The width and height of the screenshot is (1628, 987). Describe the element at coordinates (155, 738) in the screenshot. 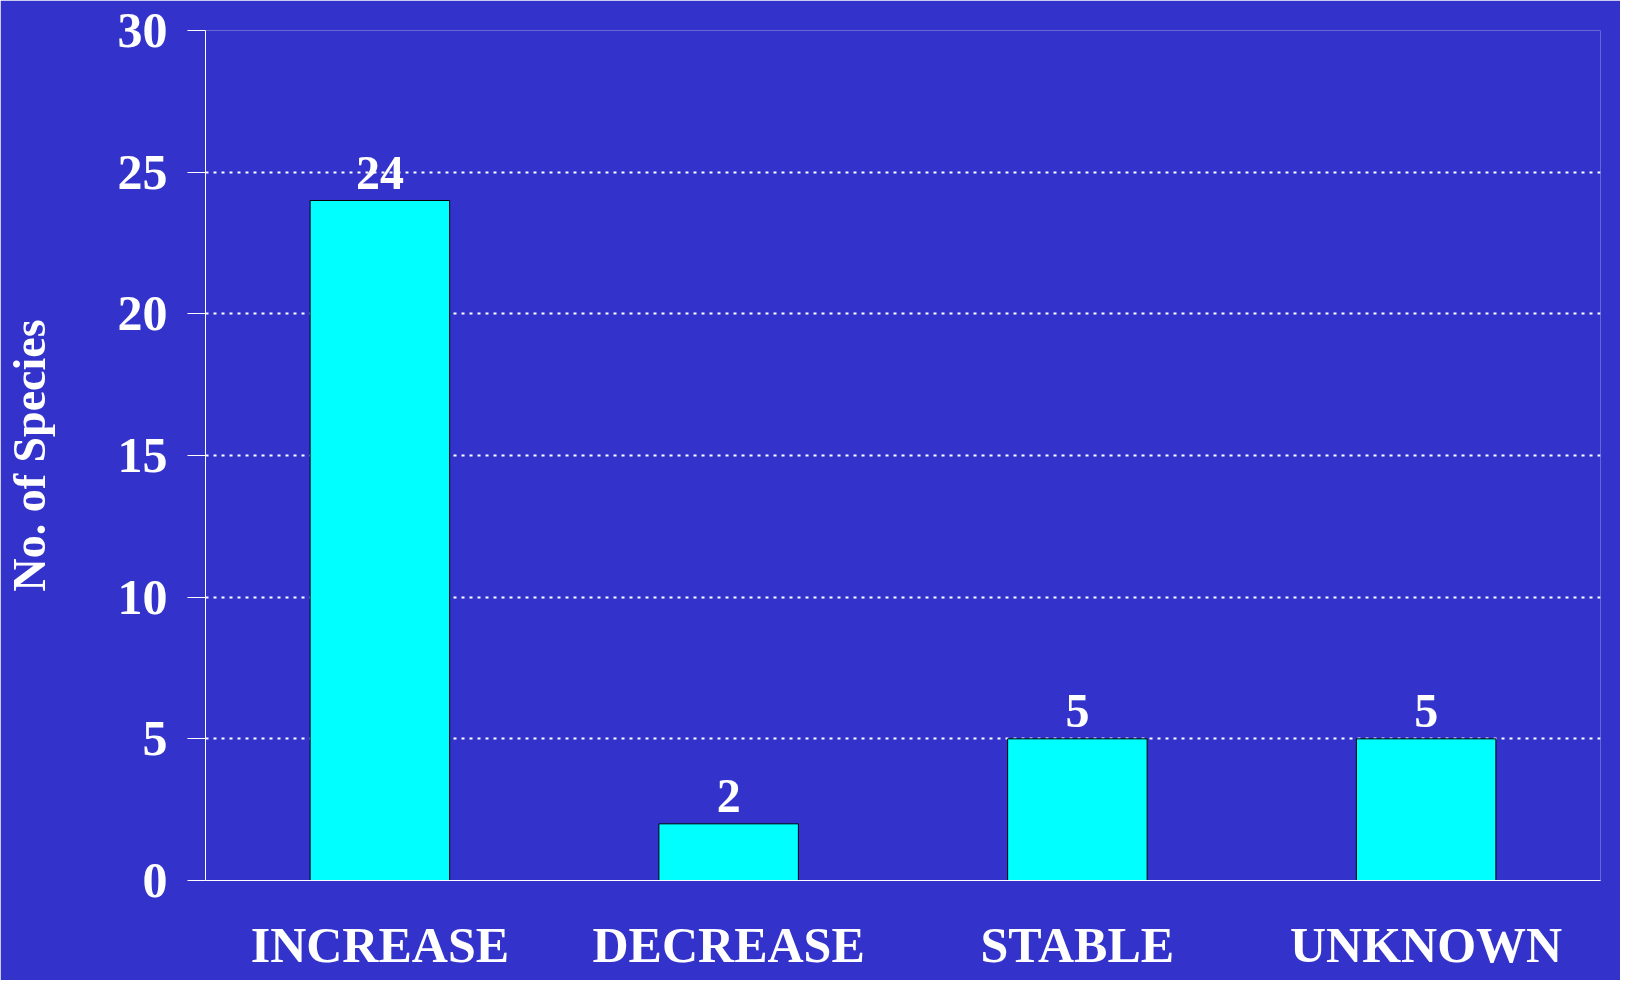

I see `y-tick-label: 5` at that location.